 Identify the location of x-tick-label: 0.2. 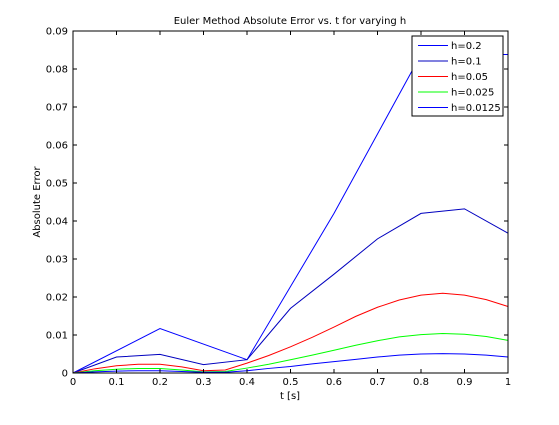
(160, 382).